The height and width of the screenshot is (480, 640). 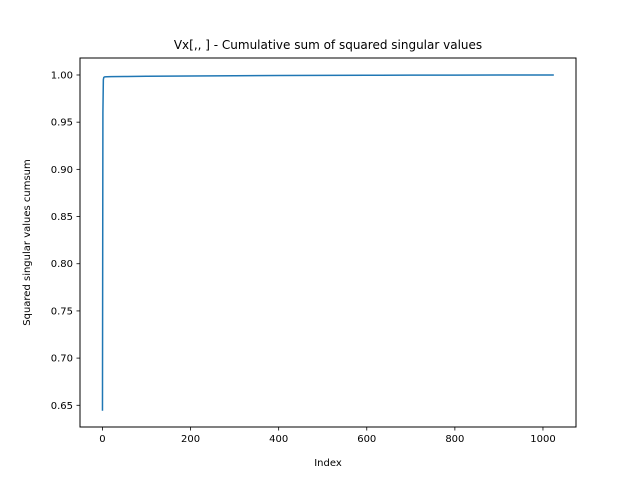 I want to click on y-tick-label: 0.70, so click(x=62, y=359).